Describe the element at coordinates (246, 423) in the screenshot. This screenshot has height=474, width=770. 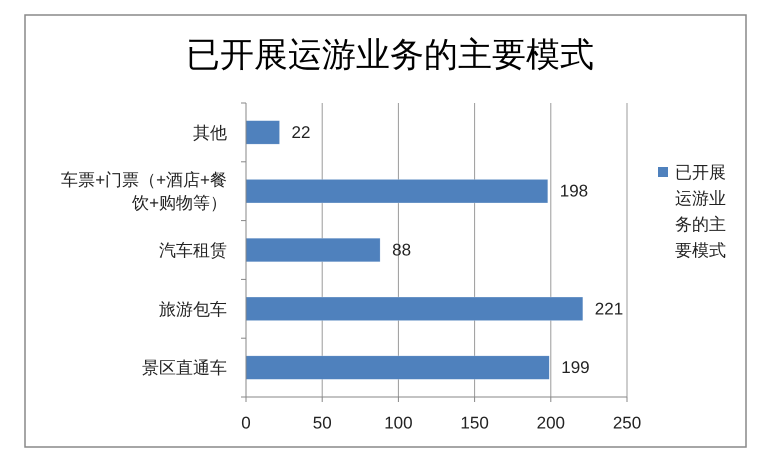
I see `x-tick-label: 0` at that location.